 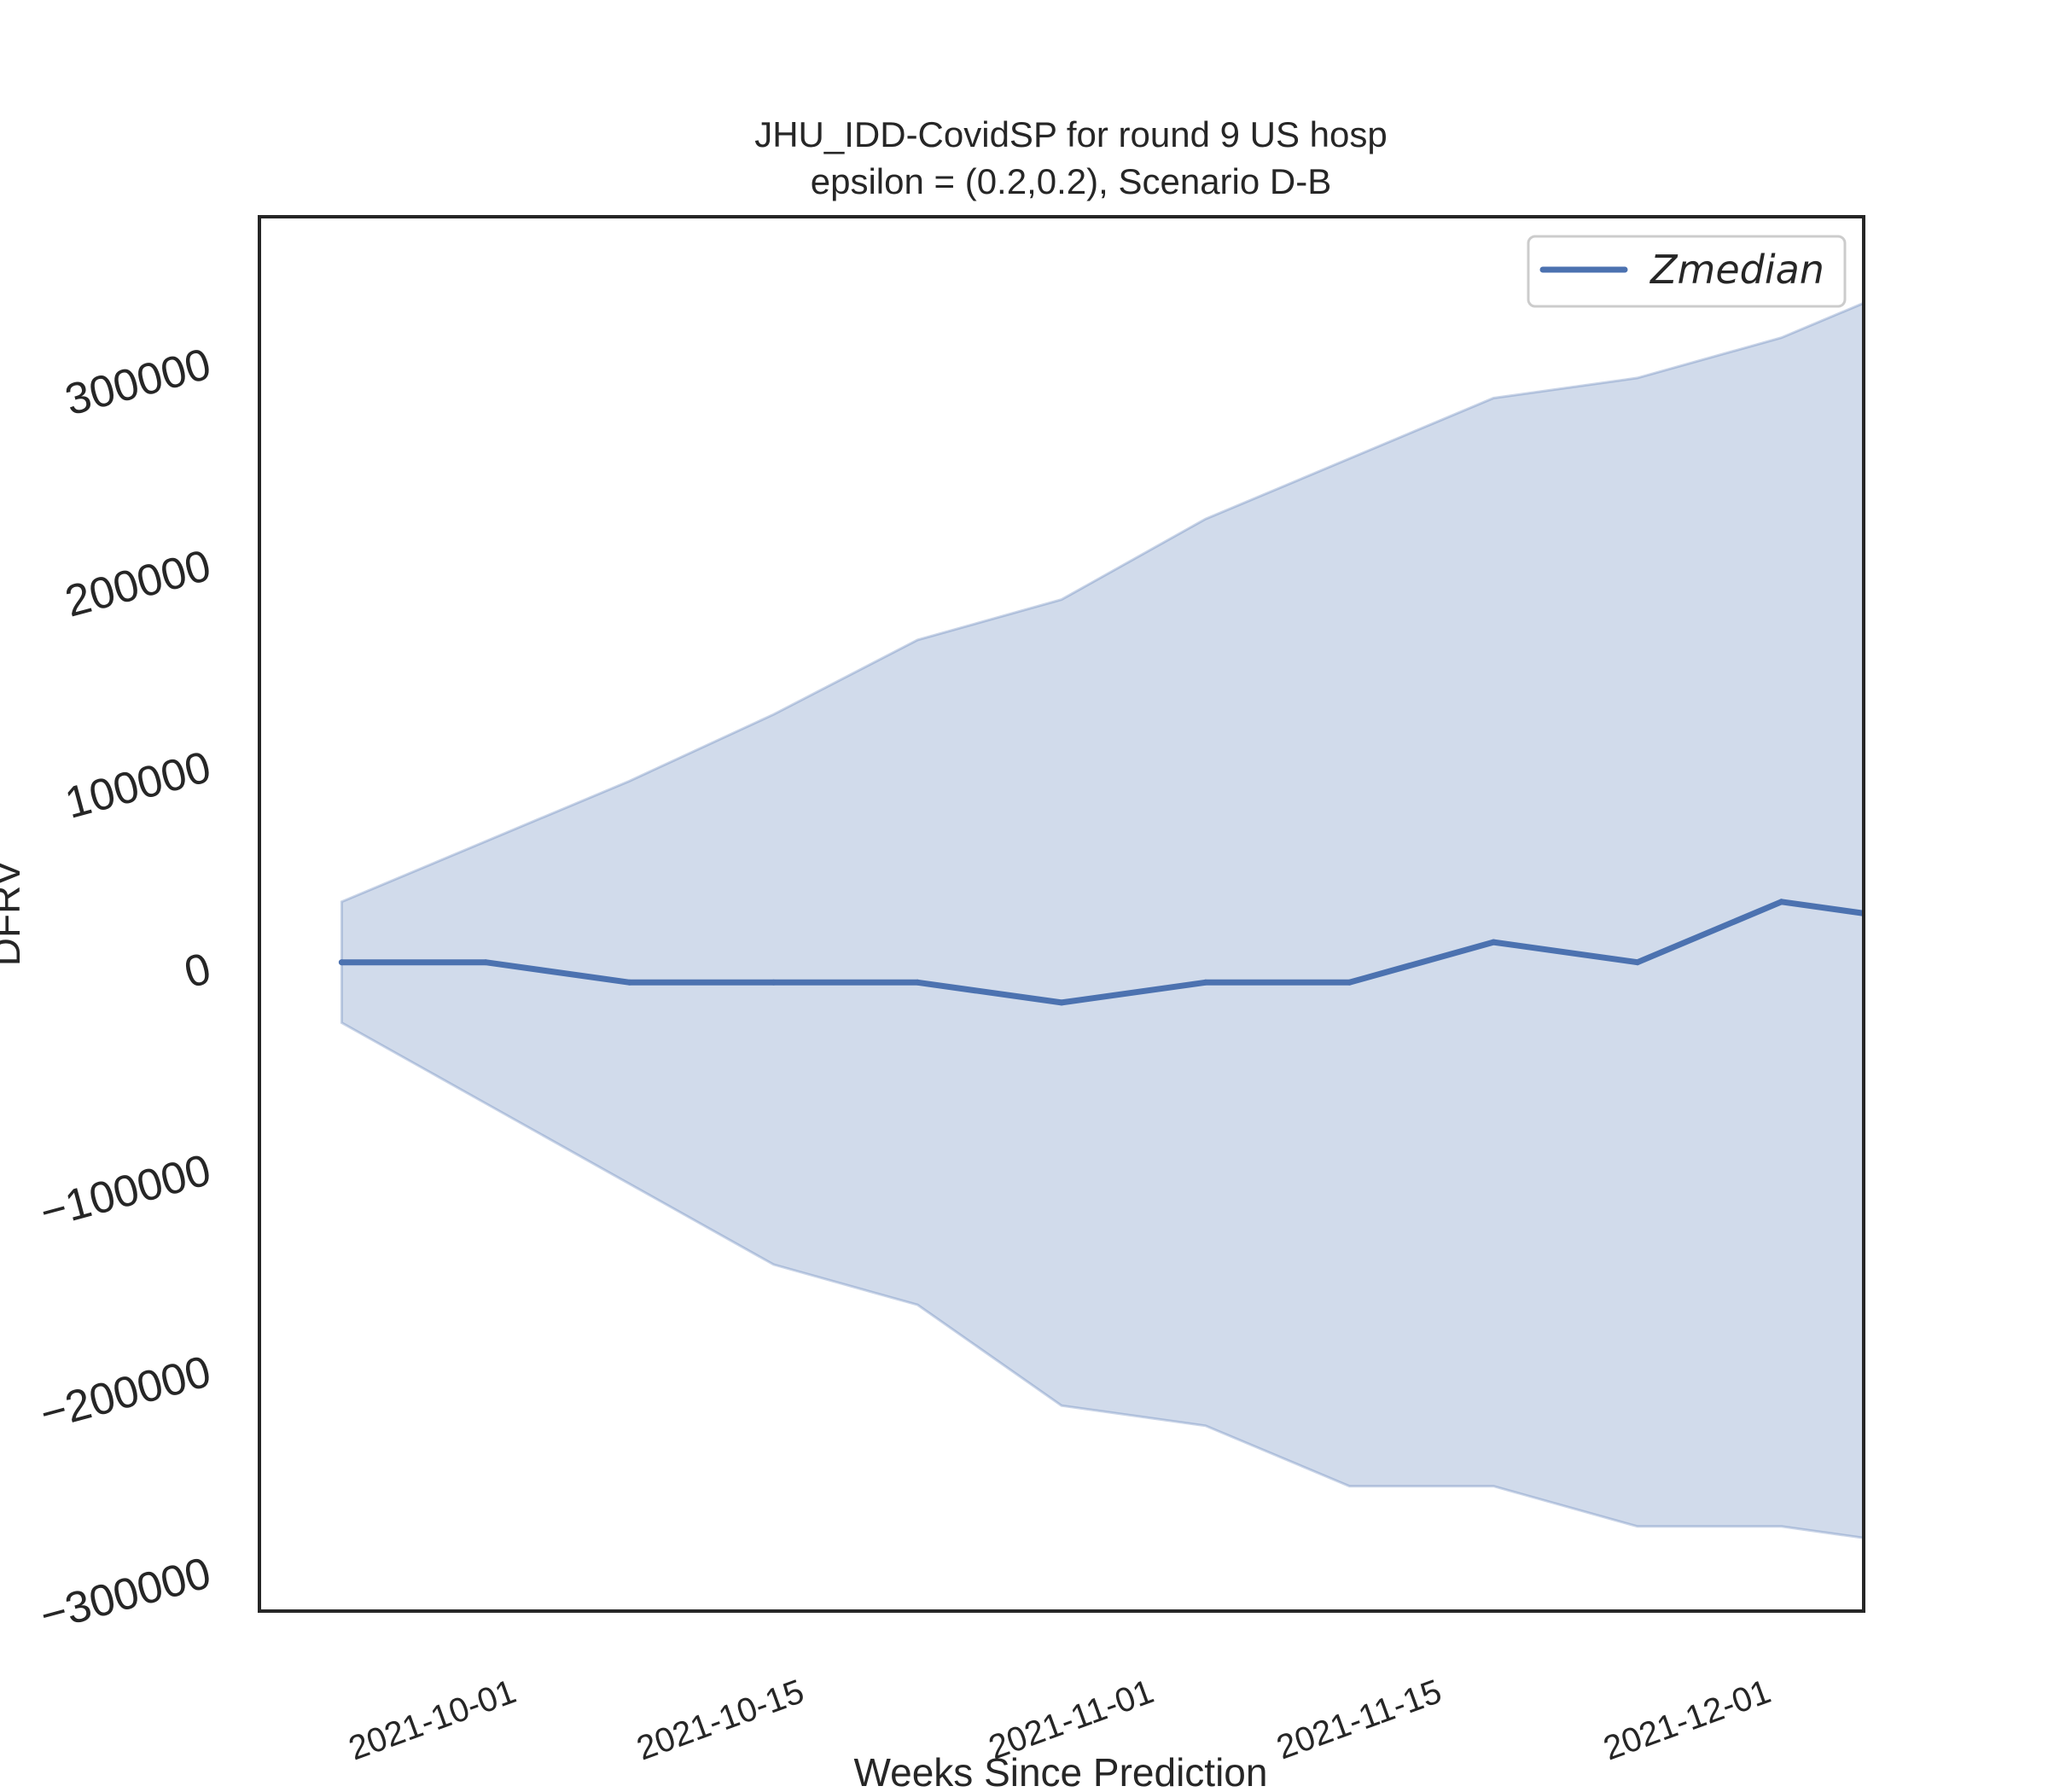 I want to click on x-tick-label: 2021-11-15, so click(x=1358, y=1719).